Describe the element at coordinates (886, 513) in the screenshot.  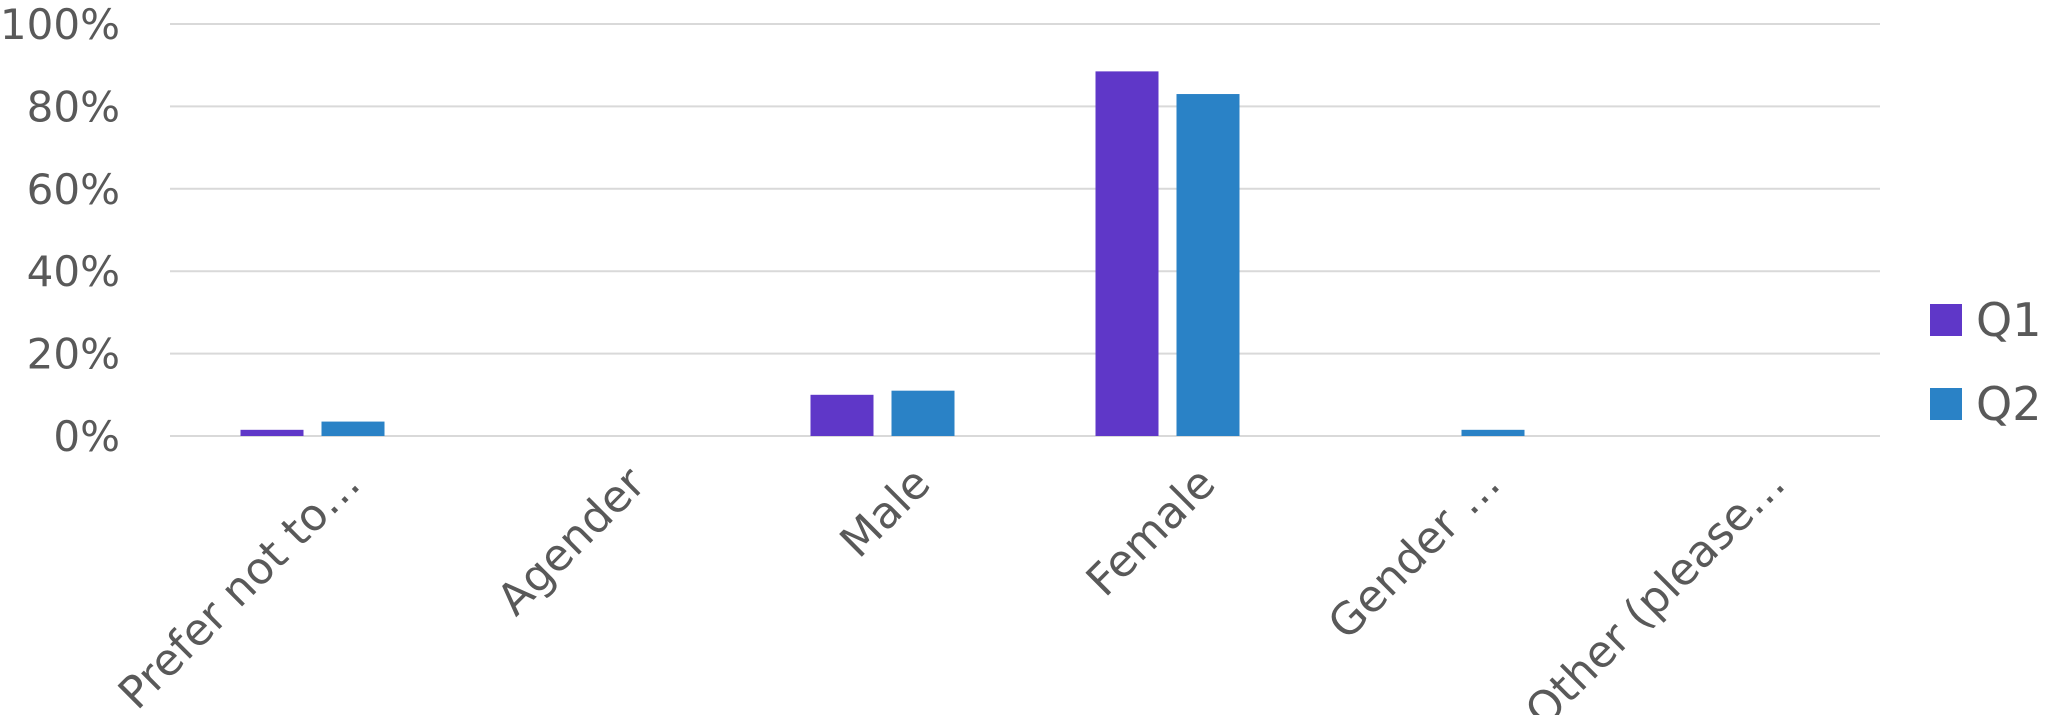
I see `x-tick-label: Male` at that location.